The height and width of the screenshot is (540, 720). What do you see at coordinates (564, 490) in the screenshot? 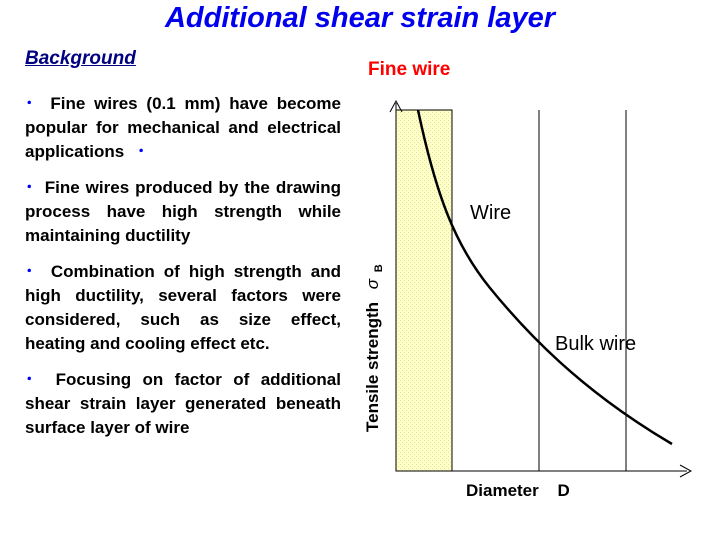
I see `x-axis-symbol: D` at bounding box center [564, 490].